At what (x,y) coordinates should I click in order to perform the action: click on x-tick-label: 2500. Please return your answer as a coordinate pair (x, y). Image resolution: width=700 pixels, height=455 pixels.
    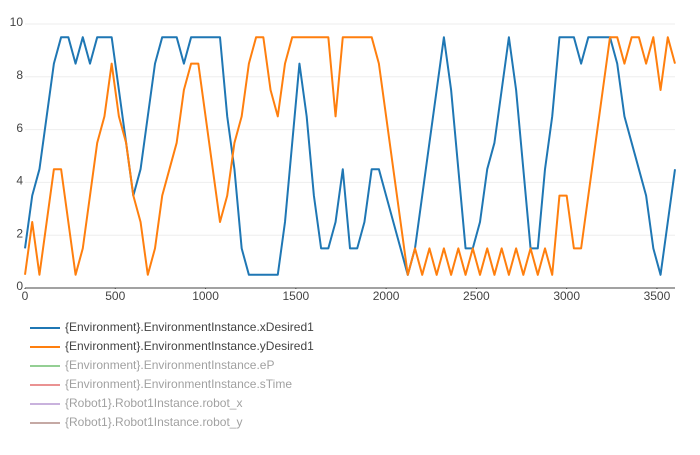
    Looking at the image, I should click on (476, 296).